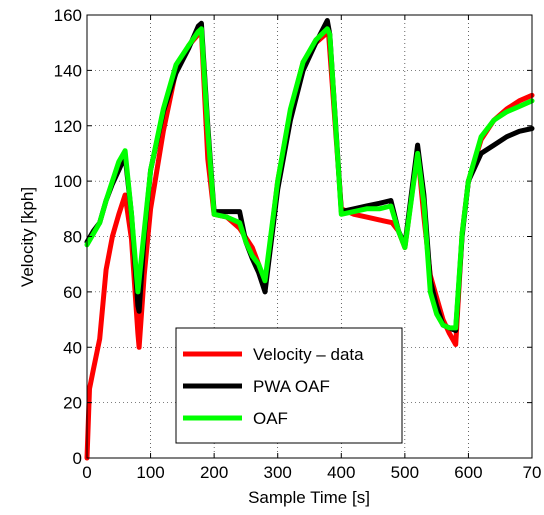 This screenshot has width=544, height=515. What do you see at coordinates (214, 472) in the screenshot?
I see `x-tick-label: 200` at bounding box center [214, 472].